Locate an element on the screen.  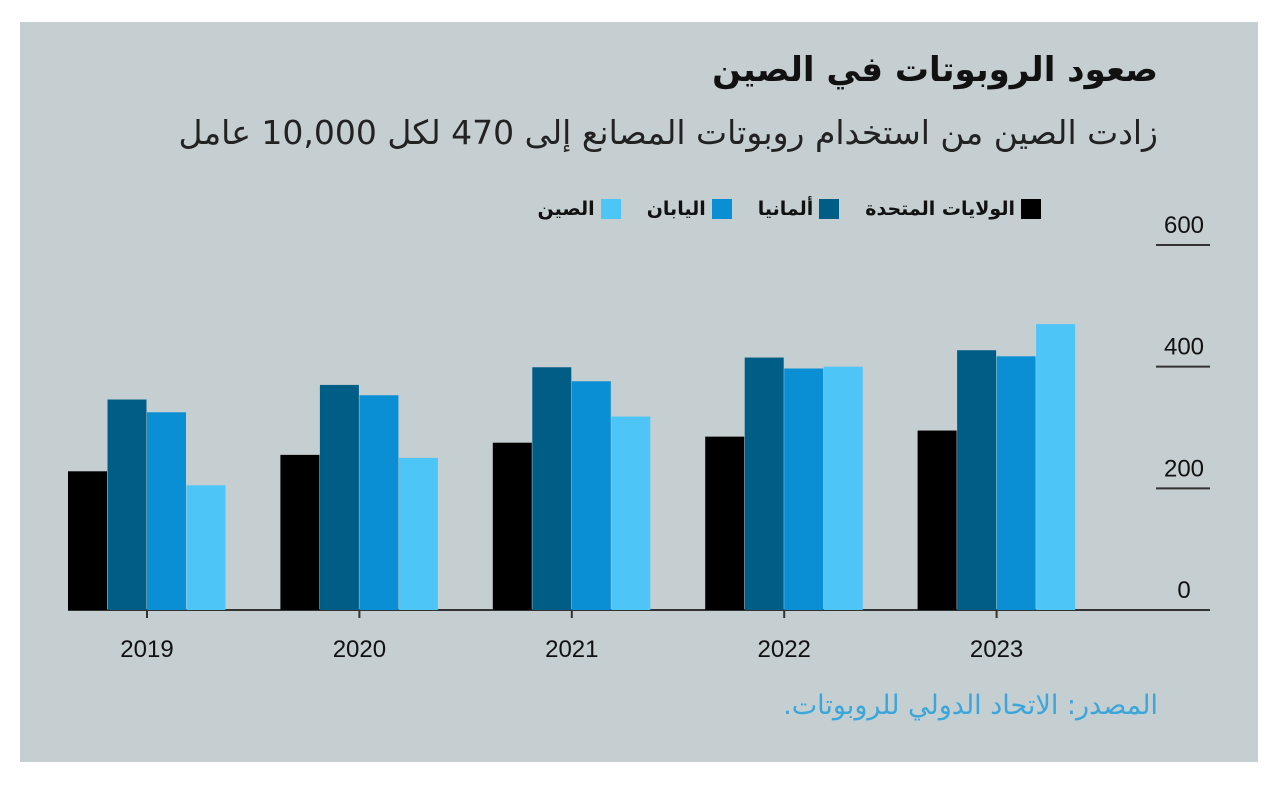
legend-item-usa: الولايات المتحدة is located at coordinates (953, 209).